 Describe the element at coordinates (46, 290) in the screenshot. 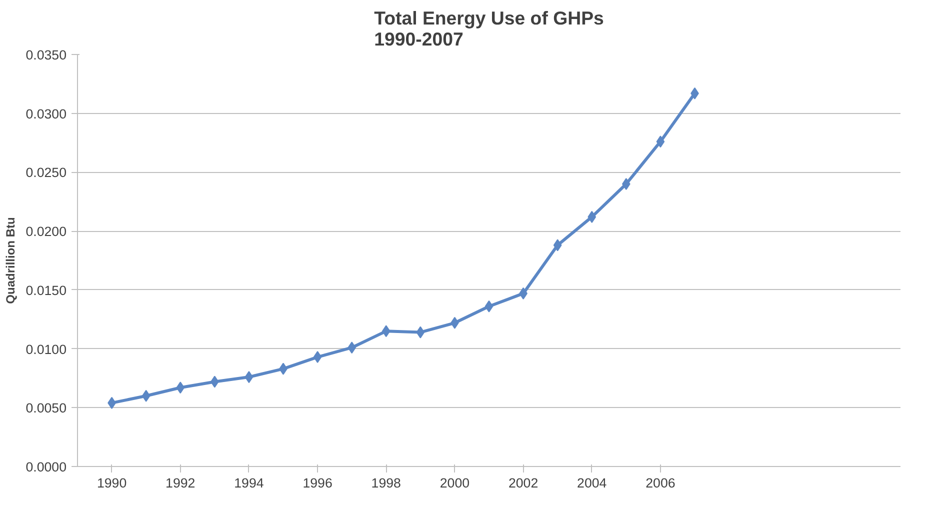

I see `y-tick-label: 0.0150` at that location.